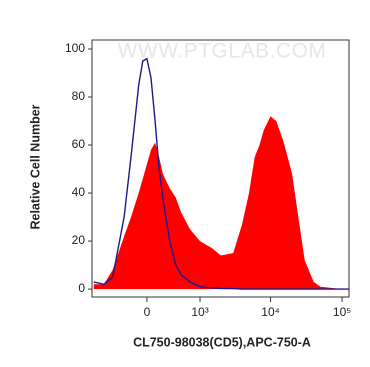 Image resolution: width=370 pixels, height=367 pixels. What do you see at coordinates (79, 192) in the screenshot?
I see `y-tick-label: 40` at bounding box center [79, 192].